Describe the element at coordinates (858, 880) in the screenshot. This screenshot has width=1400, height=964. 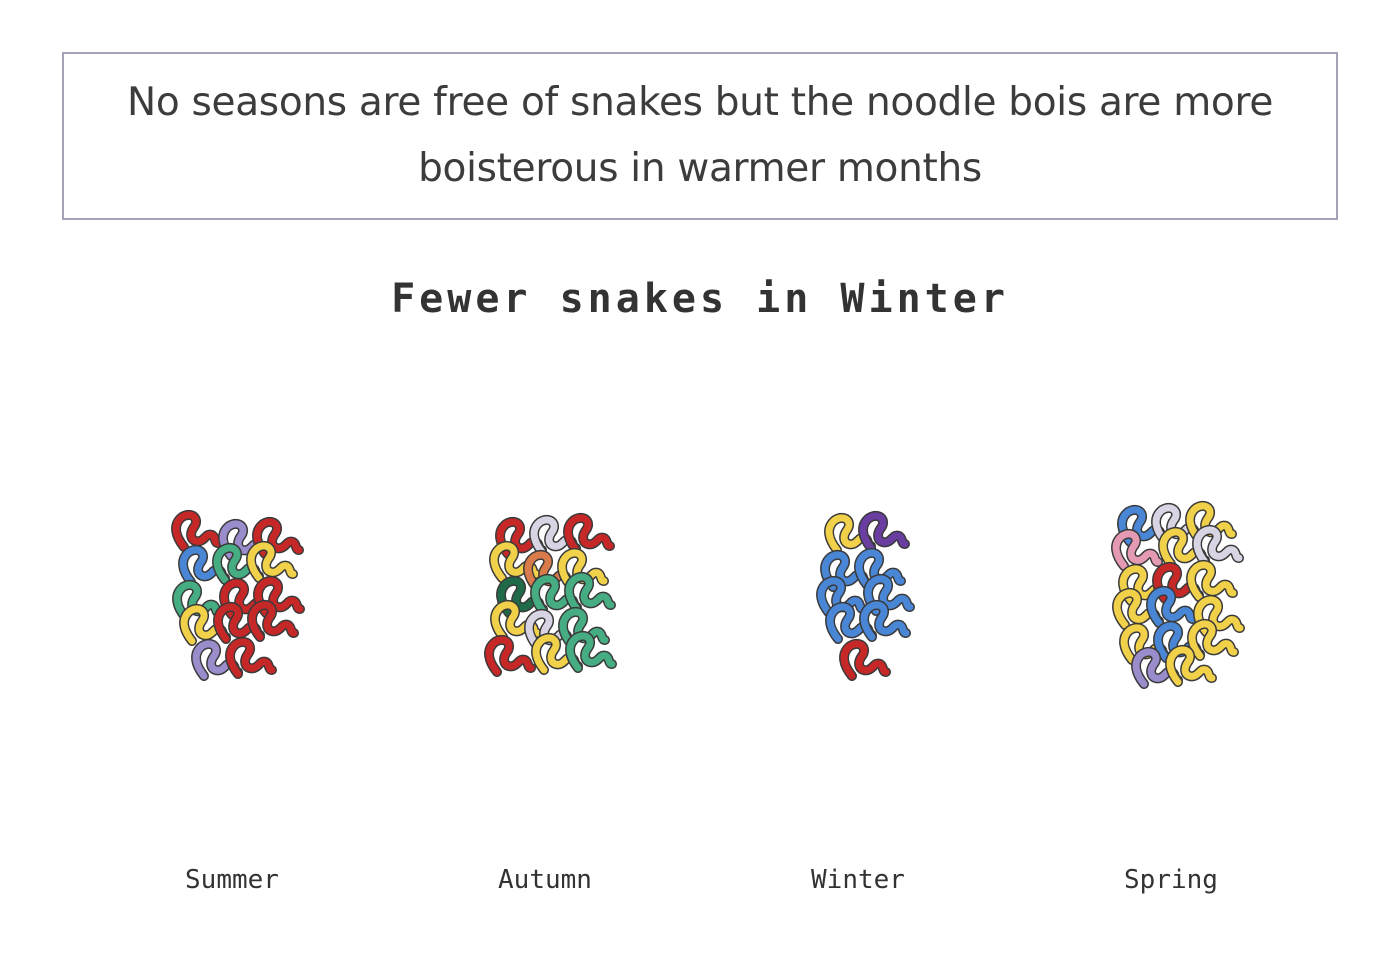
I see `season-label-winter: Winter` at that location.